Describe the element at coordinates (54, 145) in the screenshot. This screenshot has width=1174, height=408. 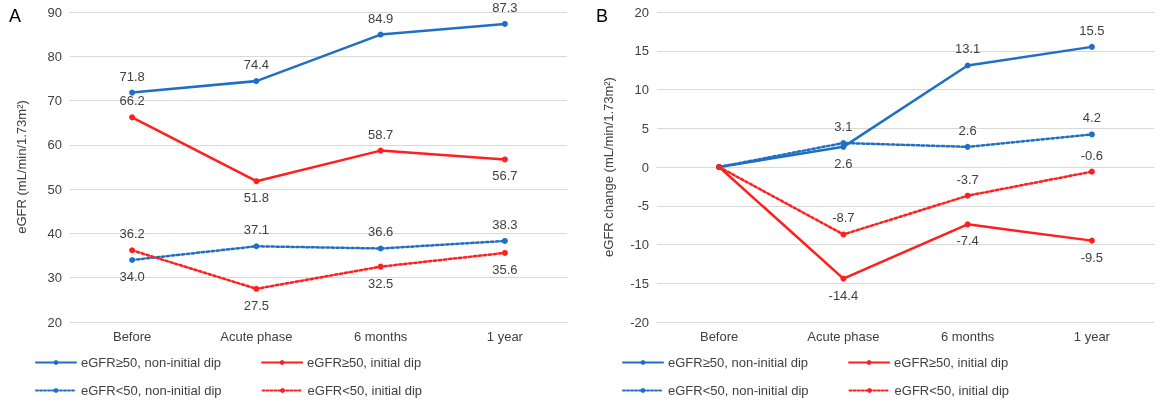
I see `y-tick-label: 60` at that location.